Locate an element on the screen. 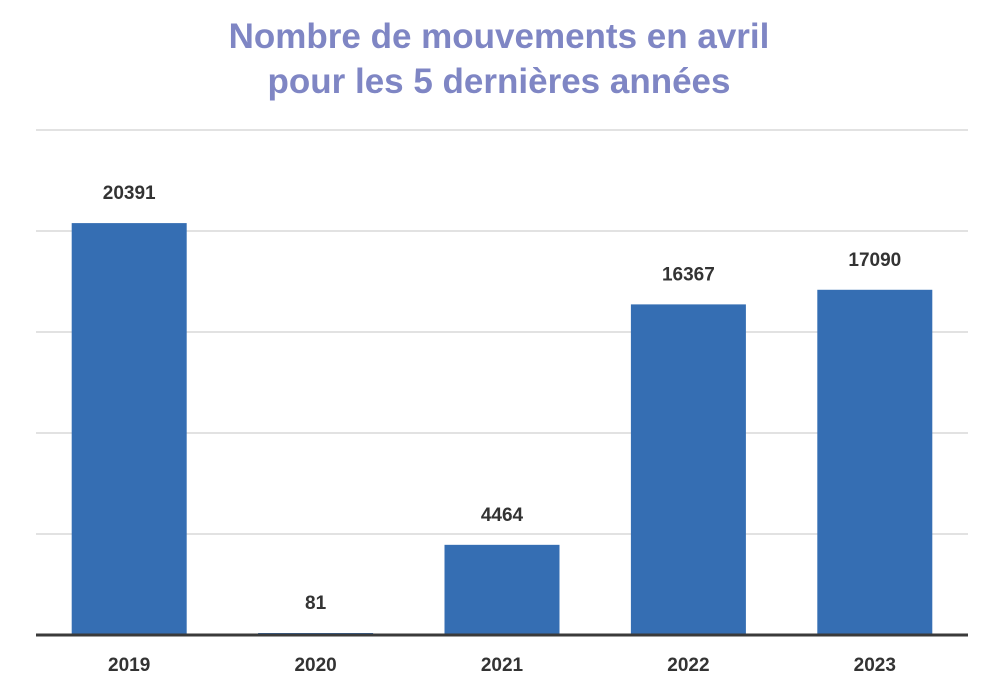 The height and width of the screenshot is (685, 998). x-tick-label-2022: 2022 is located at coordinates (688, 665).